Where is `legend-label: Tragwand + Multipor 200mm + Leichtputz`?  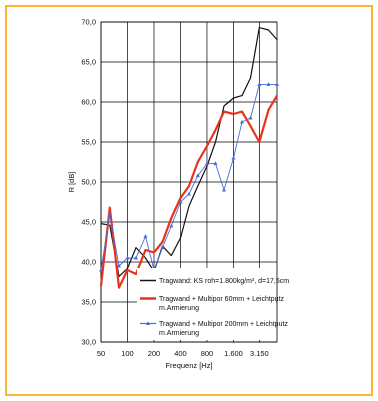
legend-label: Tragwand + Multipor 200mm + Leichtputz is located at coordinates (223, 324).